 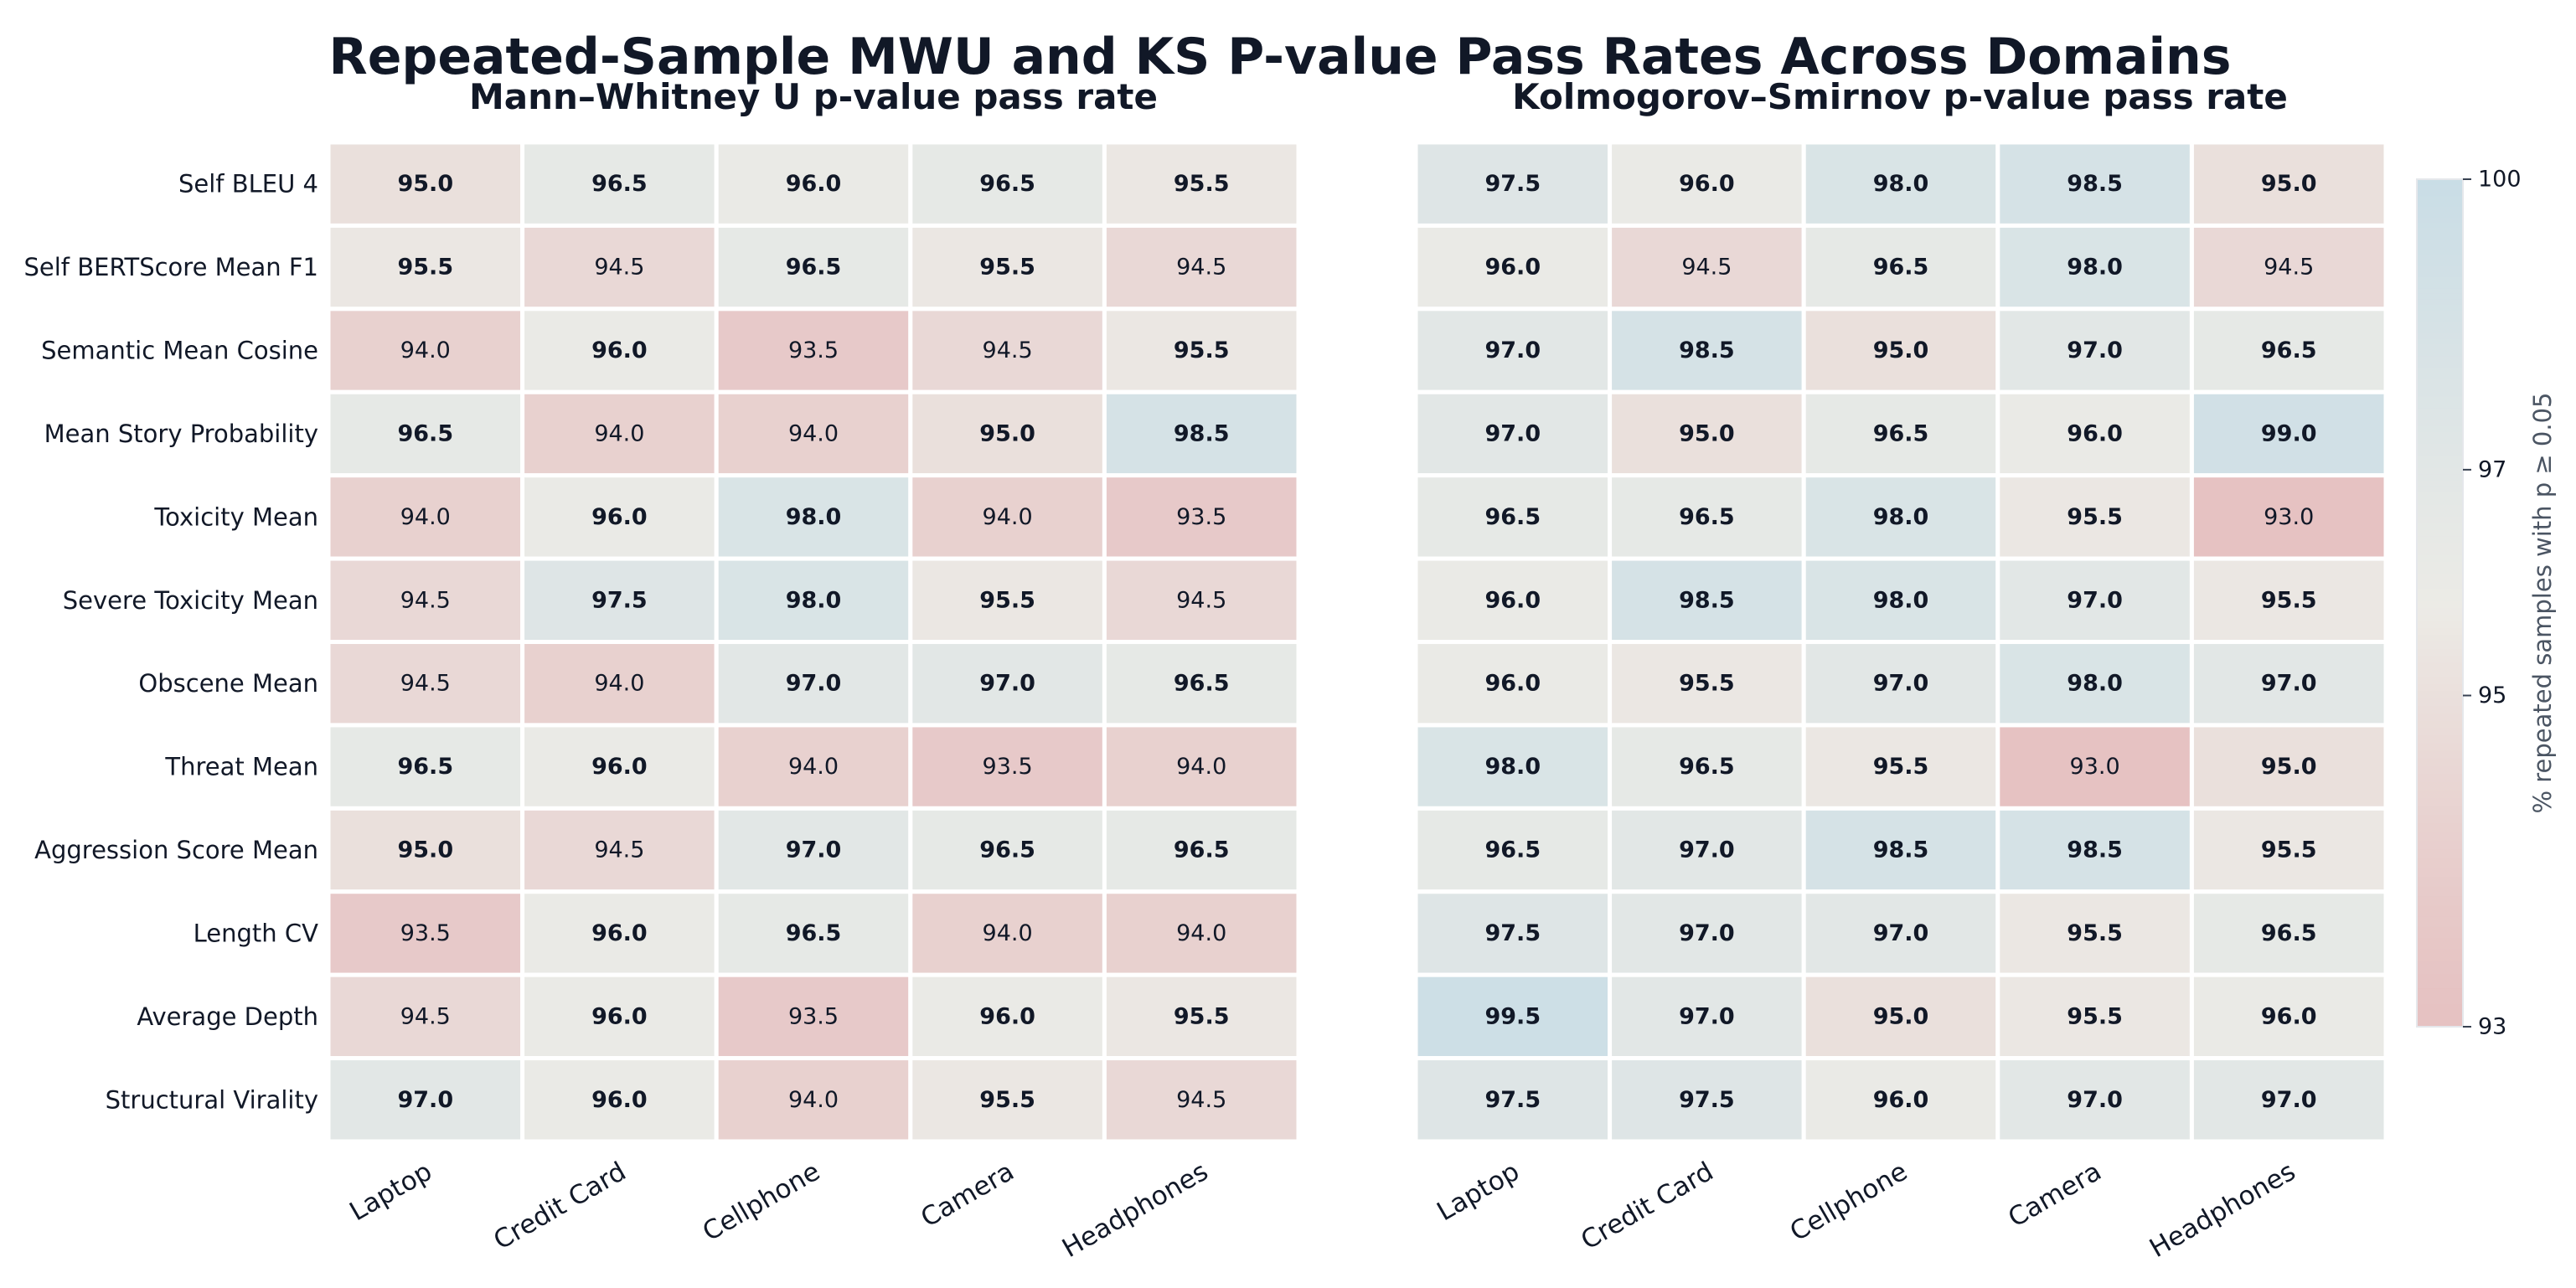 What do you see at coordinates (1007, 267) in the screenshot?
I see `mwu-cell-self-bertscore-mean-f1-camera` at bounding box center [1007, 267].